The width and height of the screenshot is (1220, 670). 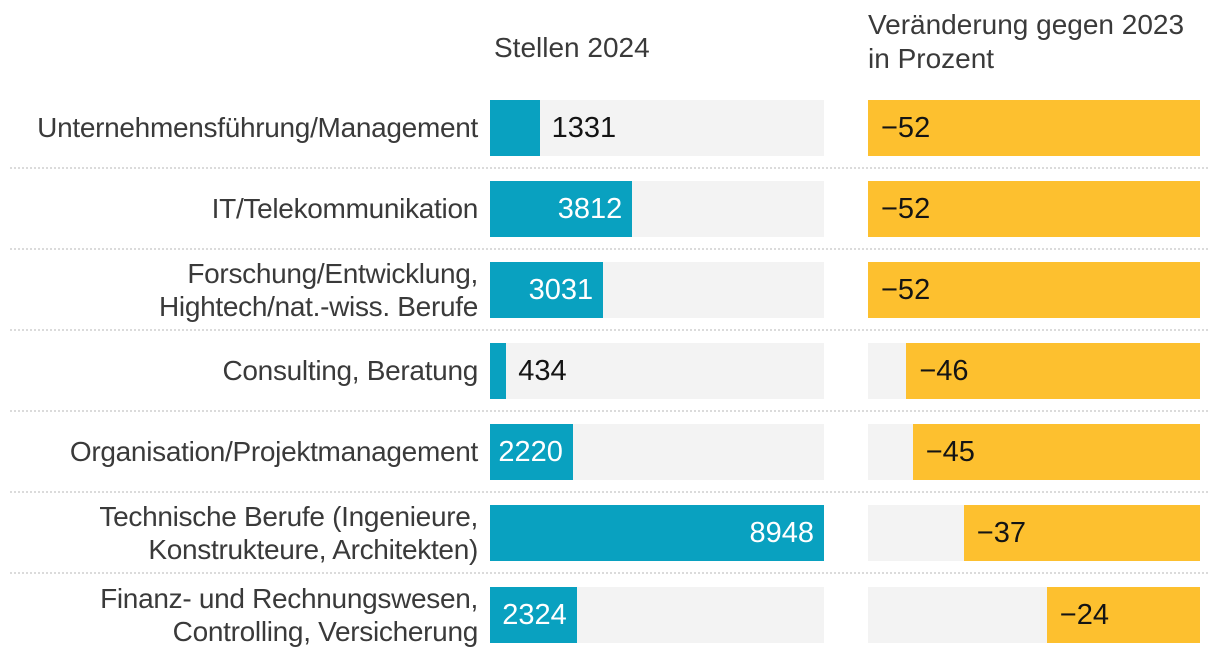 I want to click on category-label-line: Consulting, Beratung, so click(x=350, y=370).